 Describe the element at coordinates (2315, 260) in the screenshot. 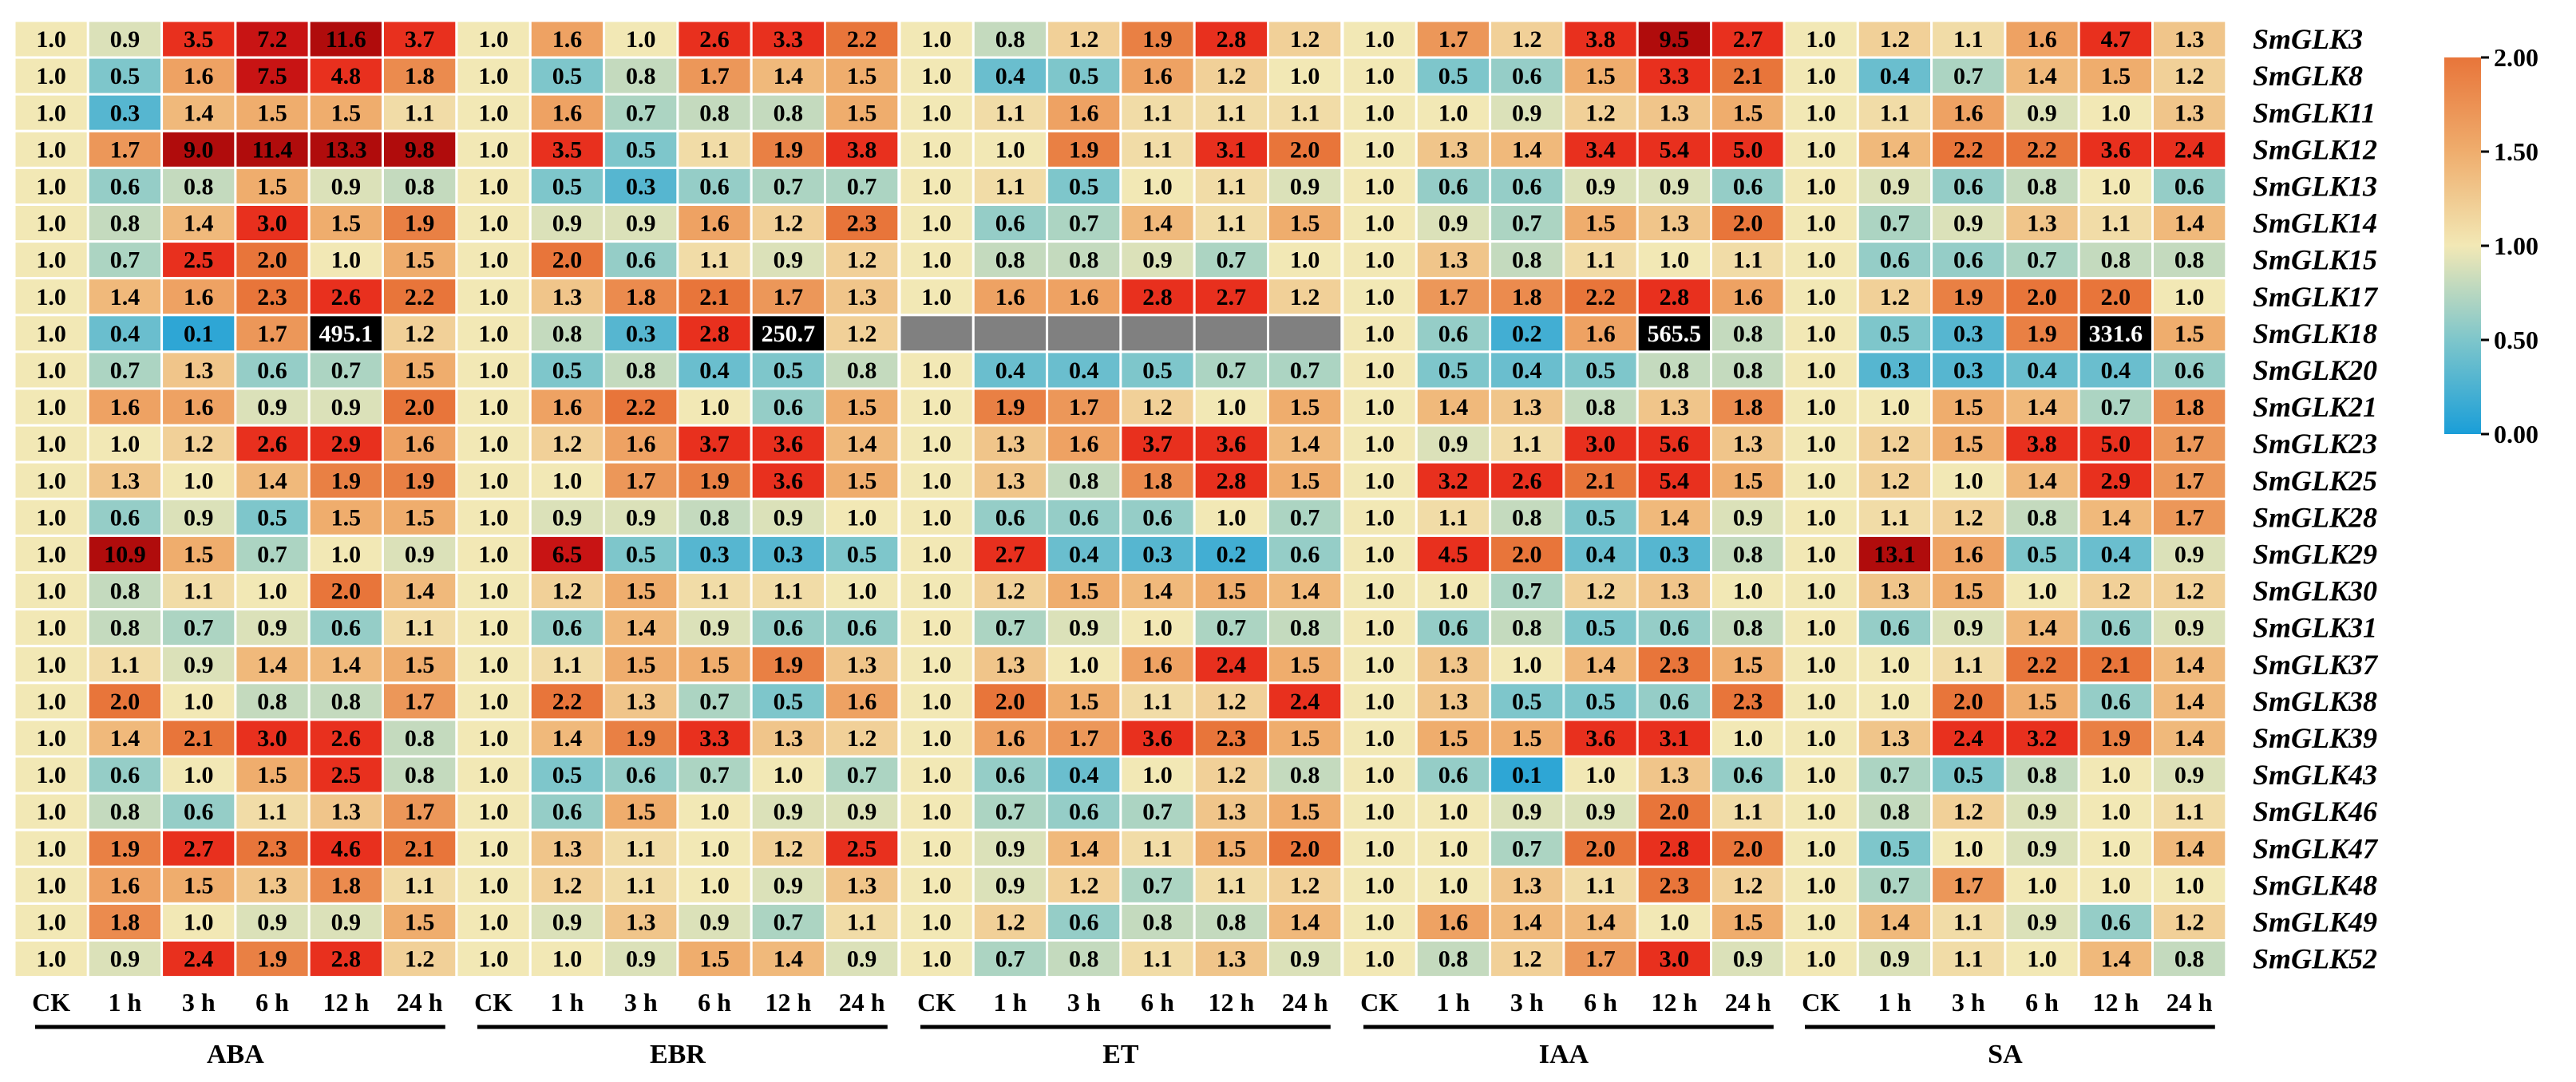

I see `gene-label: SmGLK15` at that location.